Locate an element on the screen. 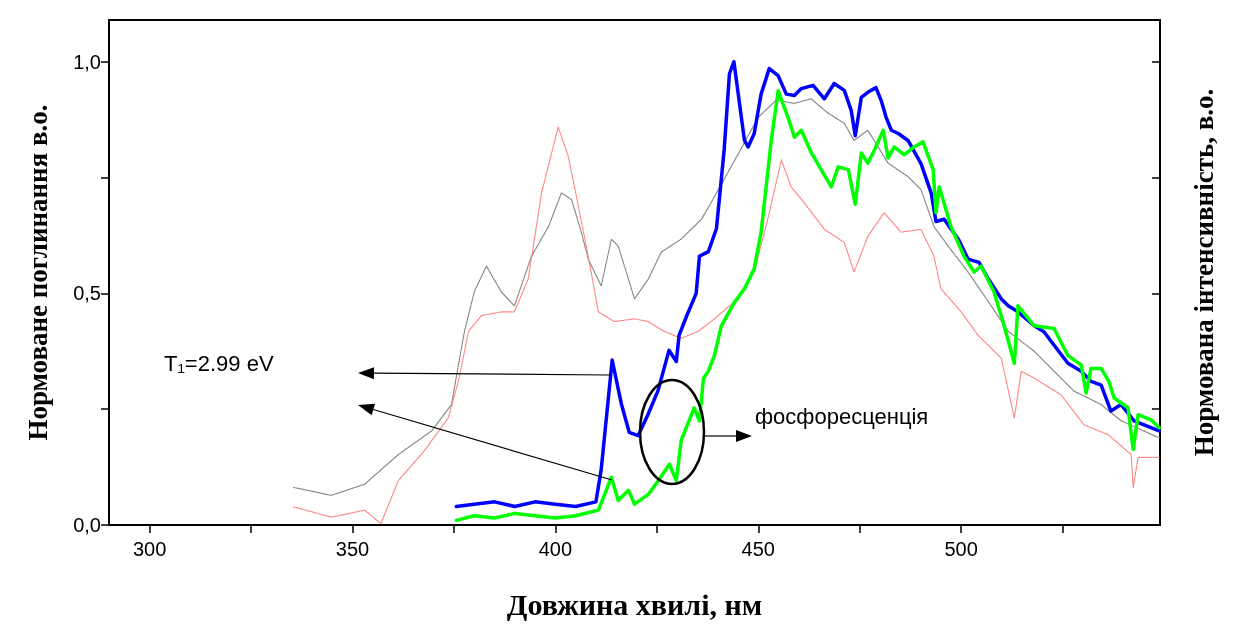 Image resolution: width=1236 pixels, height=624 pixels. x-tick-label: 350 is located at coordinates (352, 549).